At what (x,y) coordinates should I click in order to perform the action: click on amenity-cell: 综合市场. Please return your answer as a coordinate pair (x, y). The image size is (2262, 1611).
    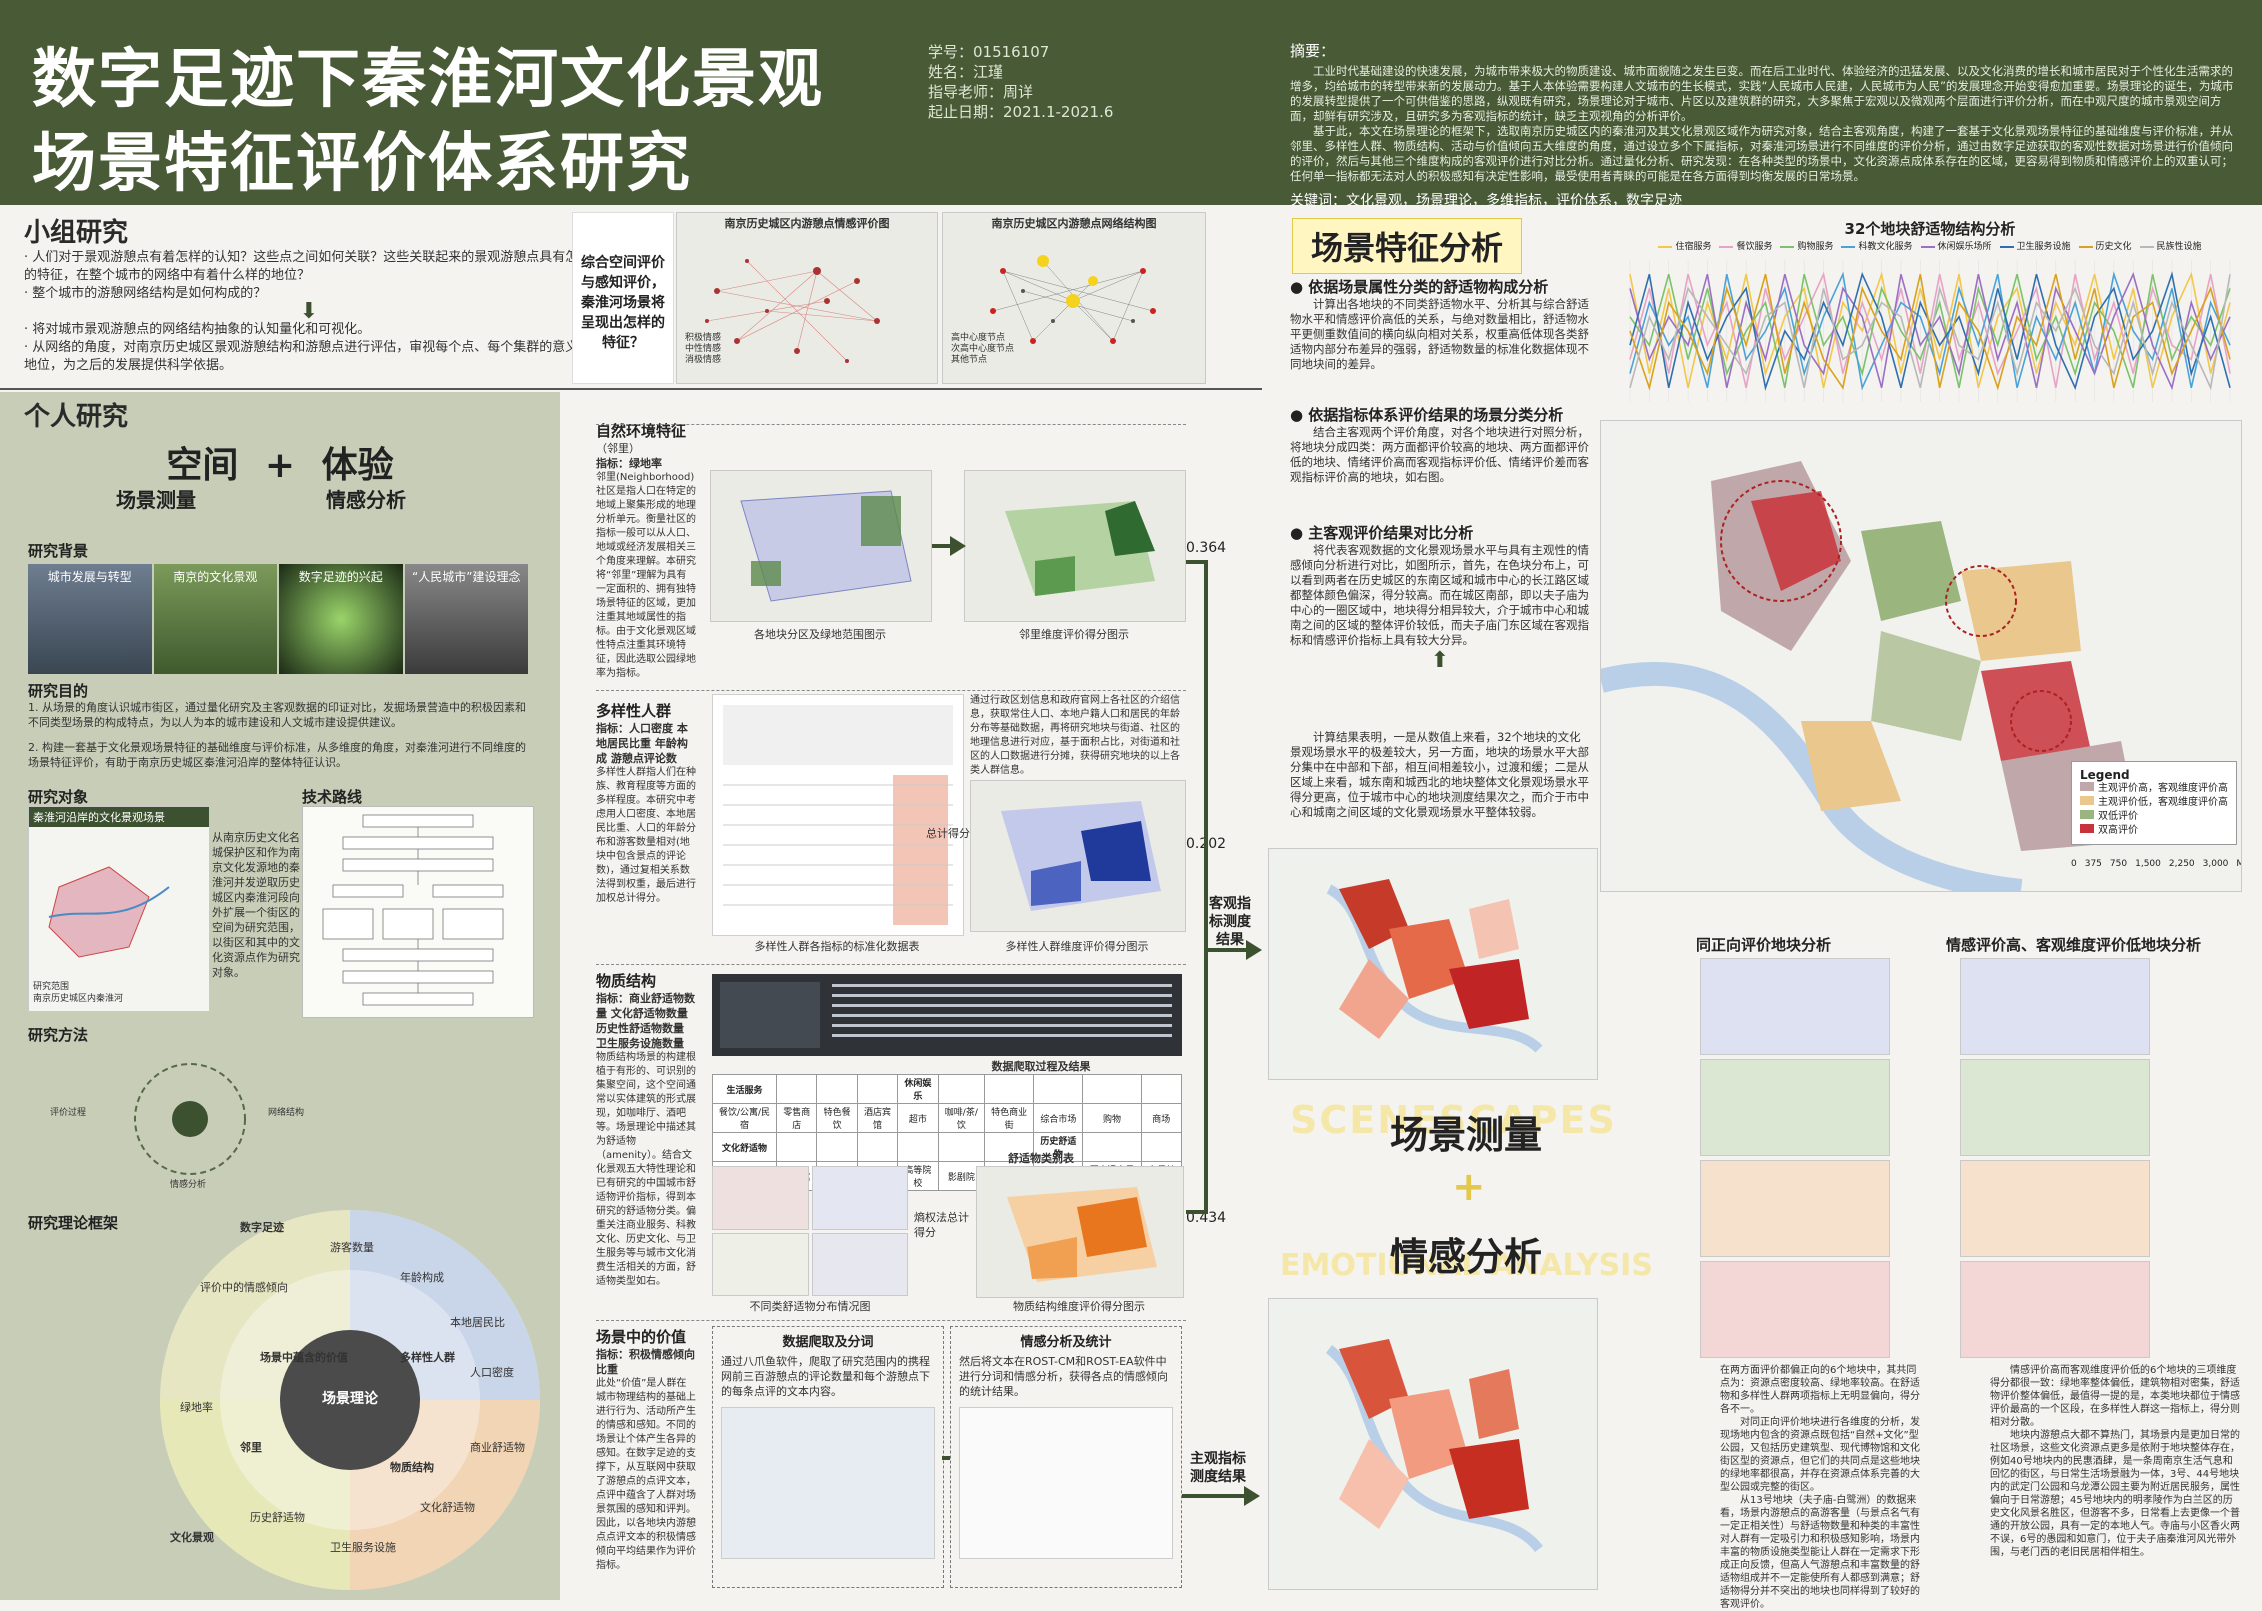
    Looking at the image, I should click on (1058, 1118).